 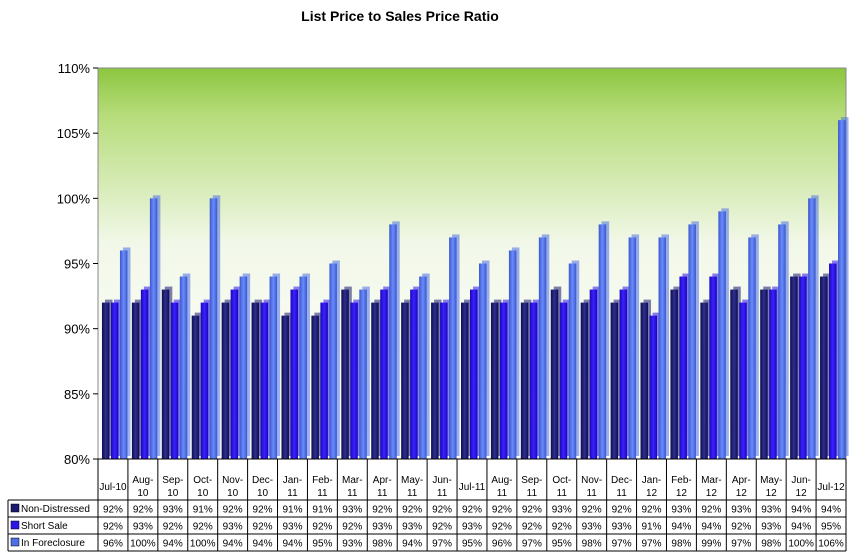 I want to click on x-category-label: Feb-, so click(x=681, y=480).